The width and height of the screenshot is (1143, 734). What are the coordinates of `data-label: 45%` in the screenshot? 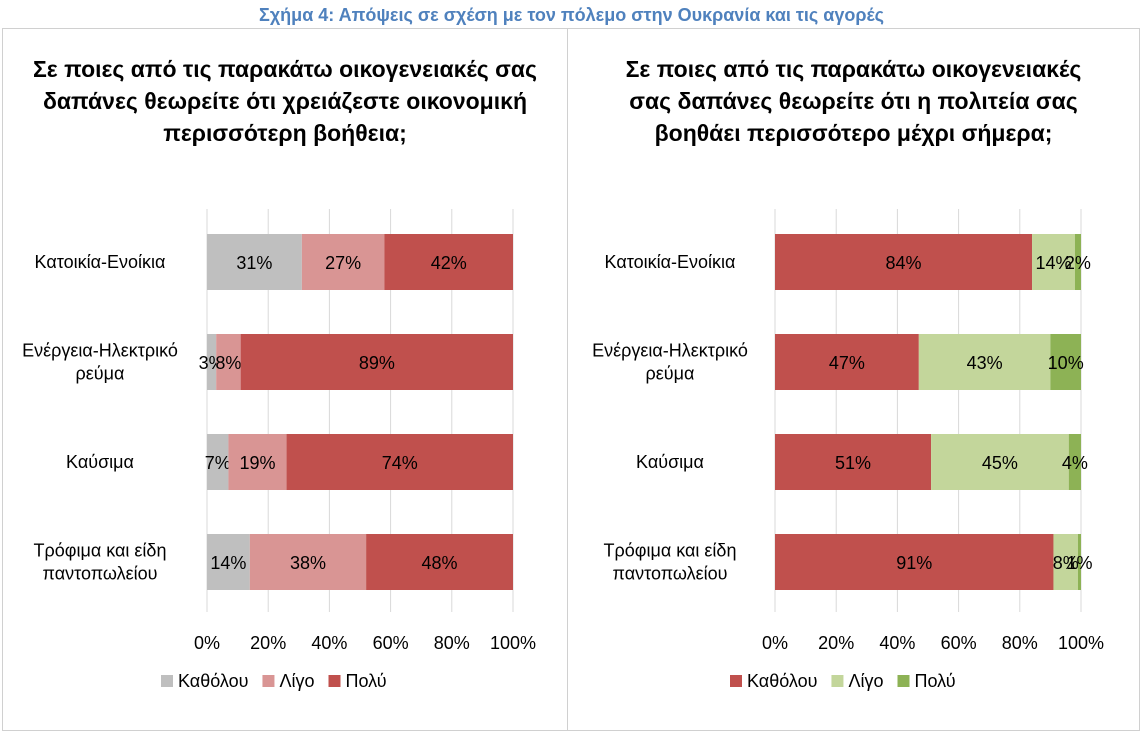 It's located at (1000, 463).